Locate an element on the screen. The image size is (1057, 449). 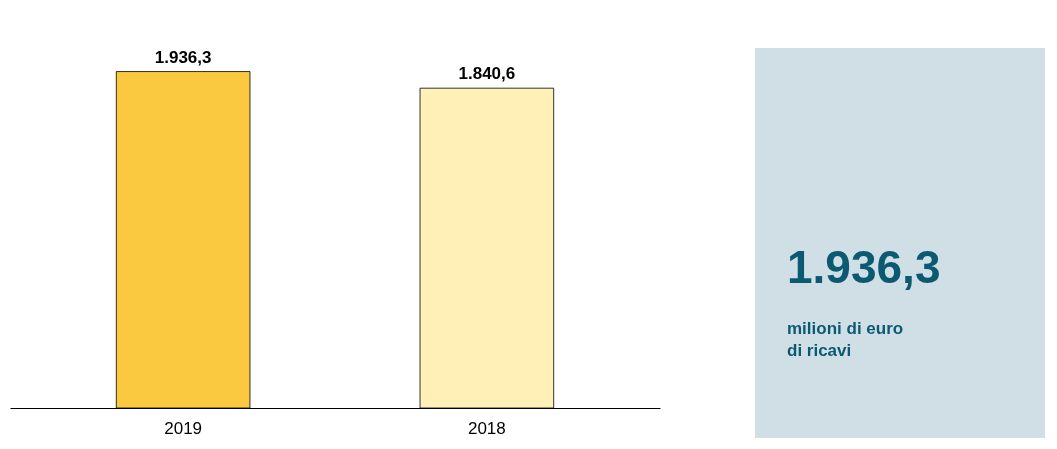
data-label: 1.840,6 is located at coordinates (487, 74).